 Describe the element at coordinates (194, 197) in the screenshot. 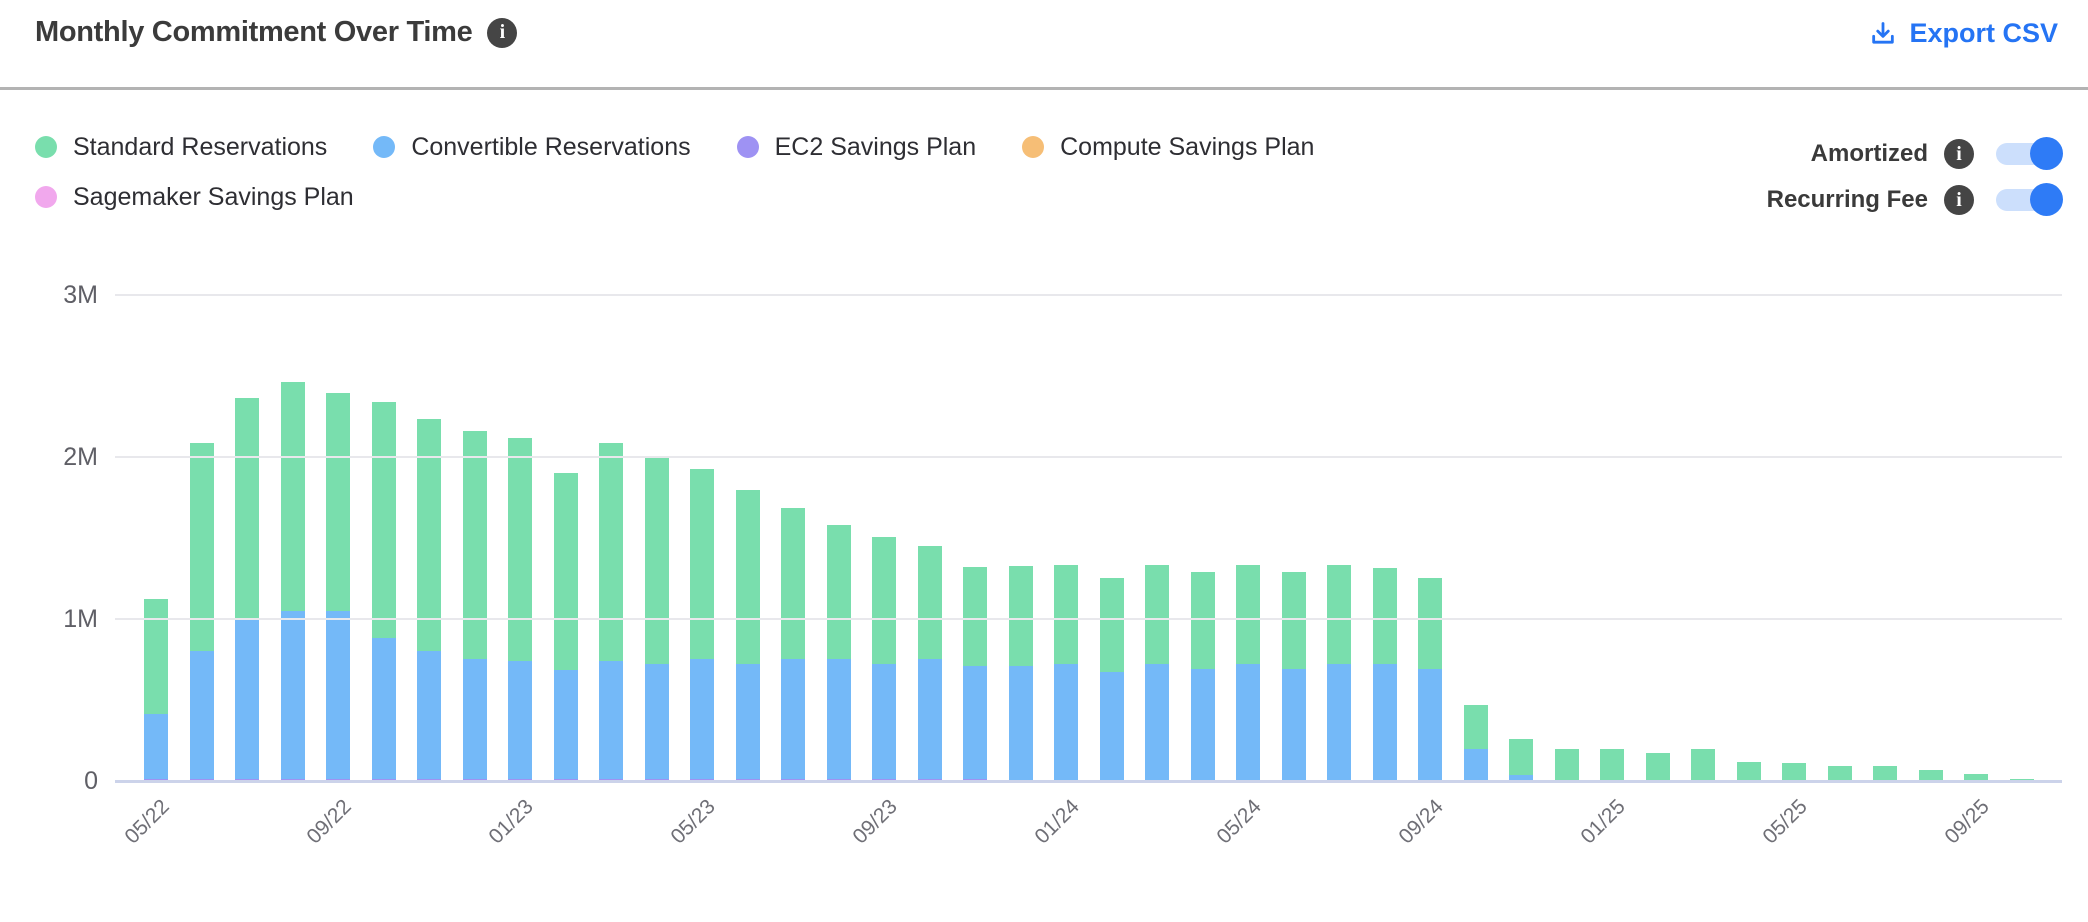

I see `legend-item-sagemaker-savings-plan: Sagemaker Savings Plan` at that location.